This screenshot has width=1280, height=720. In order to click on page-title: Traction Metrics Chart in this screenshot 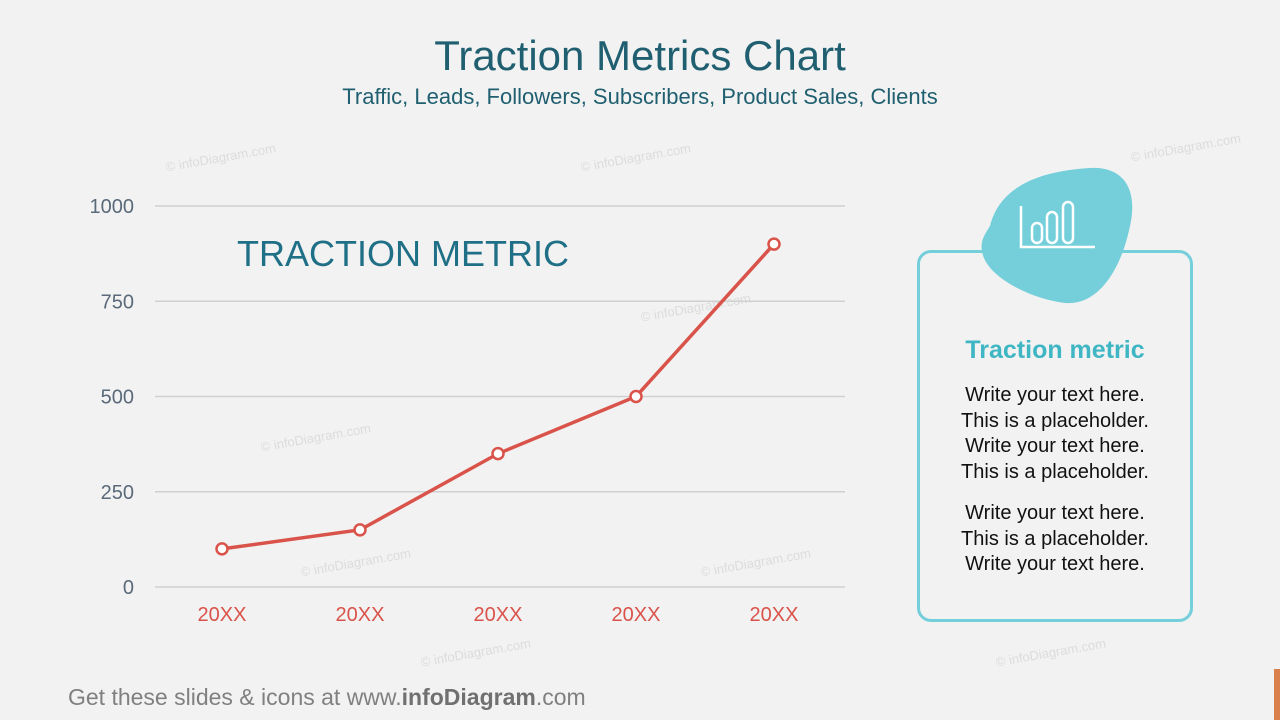, I will do `click(640, 55)`.